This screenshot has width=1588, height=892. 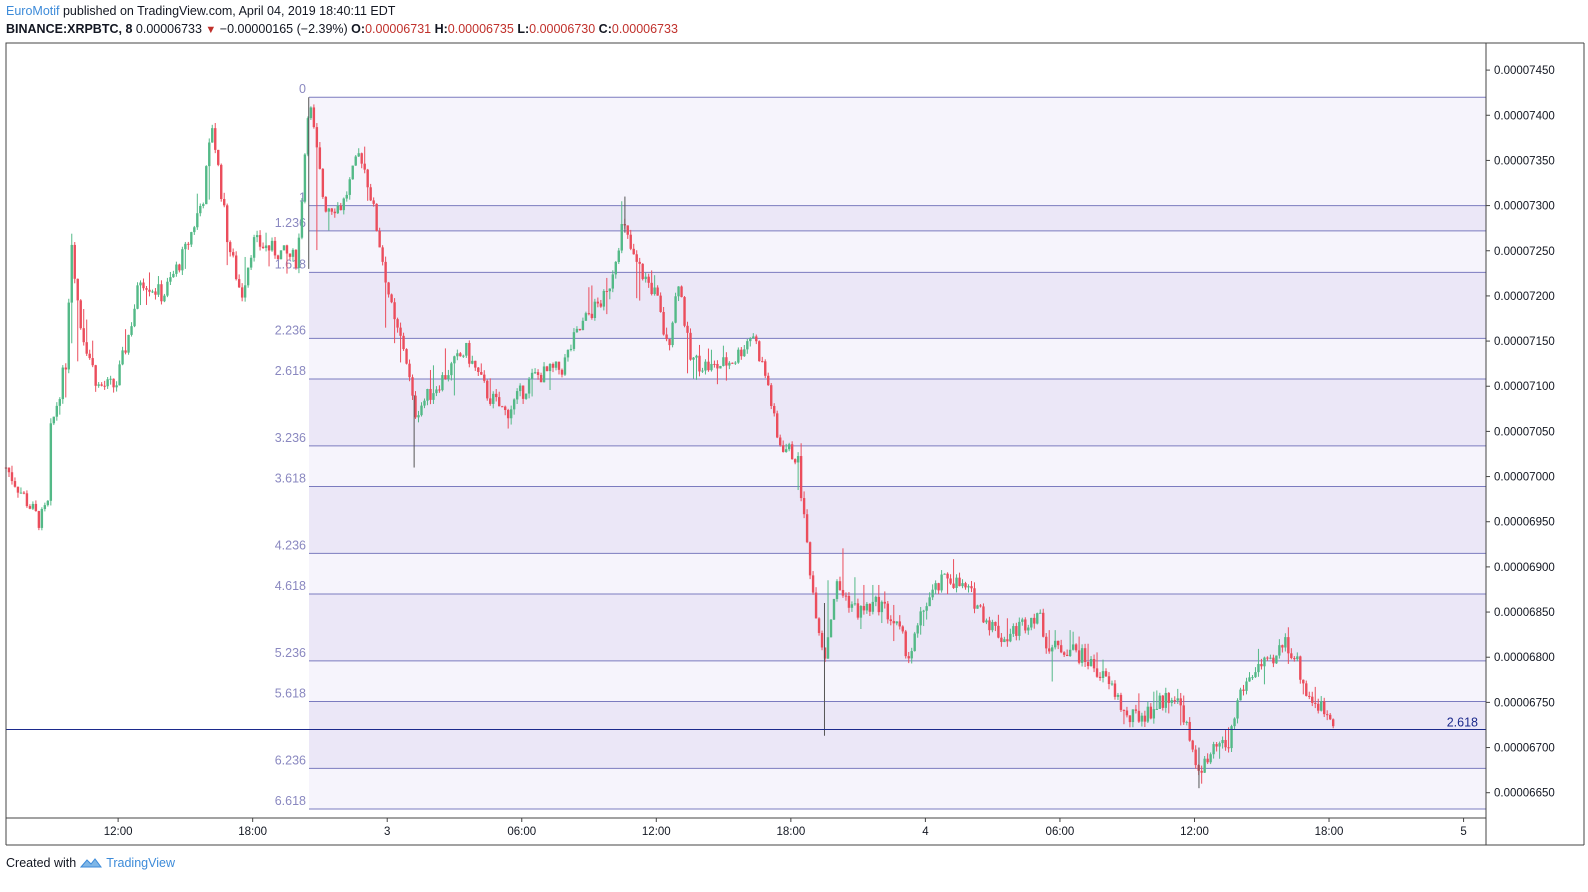 I want to click on y-tick-label: 0.00006700, so click(x=1524, y=749).